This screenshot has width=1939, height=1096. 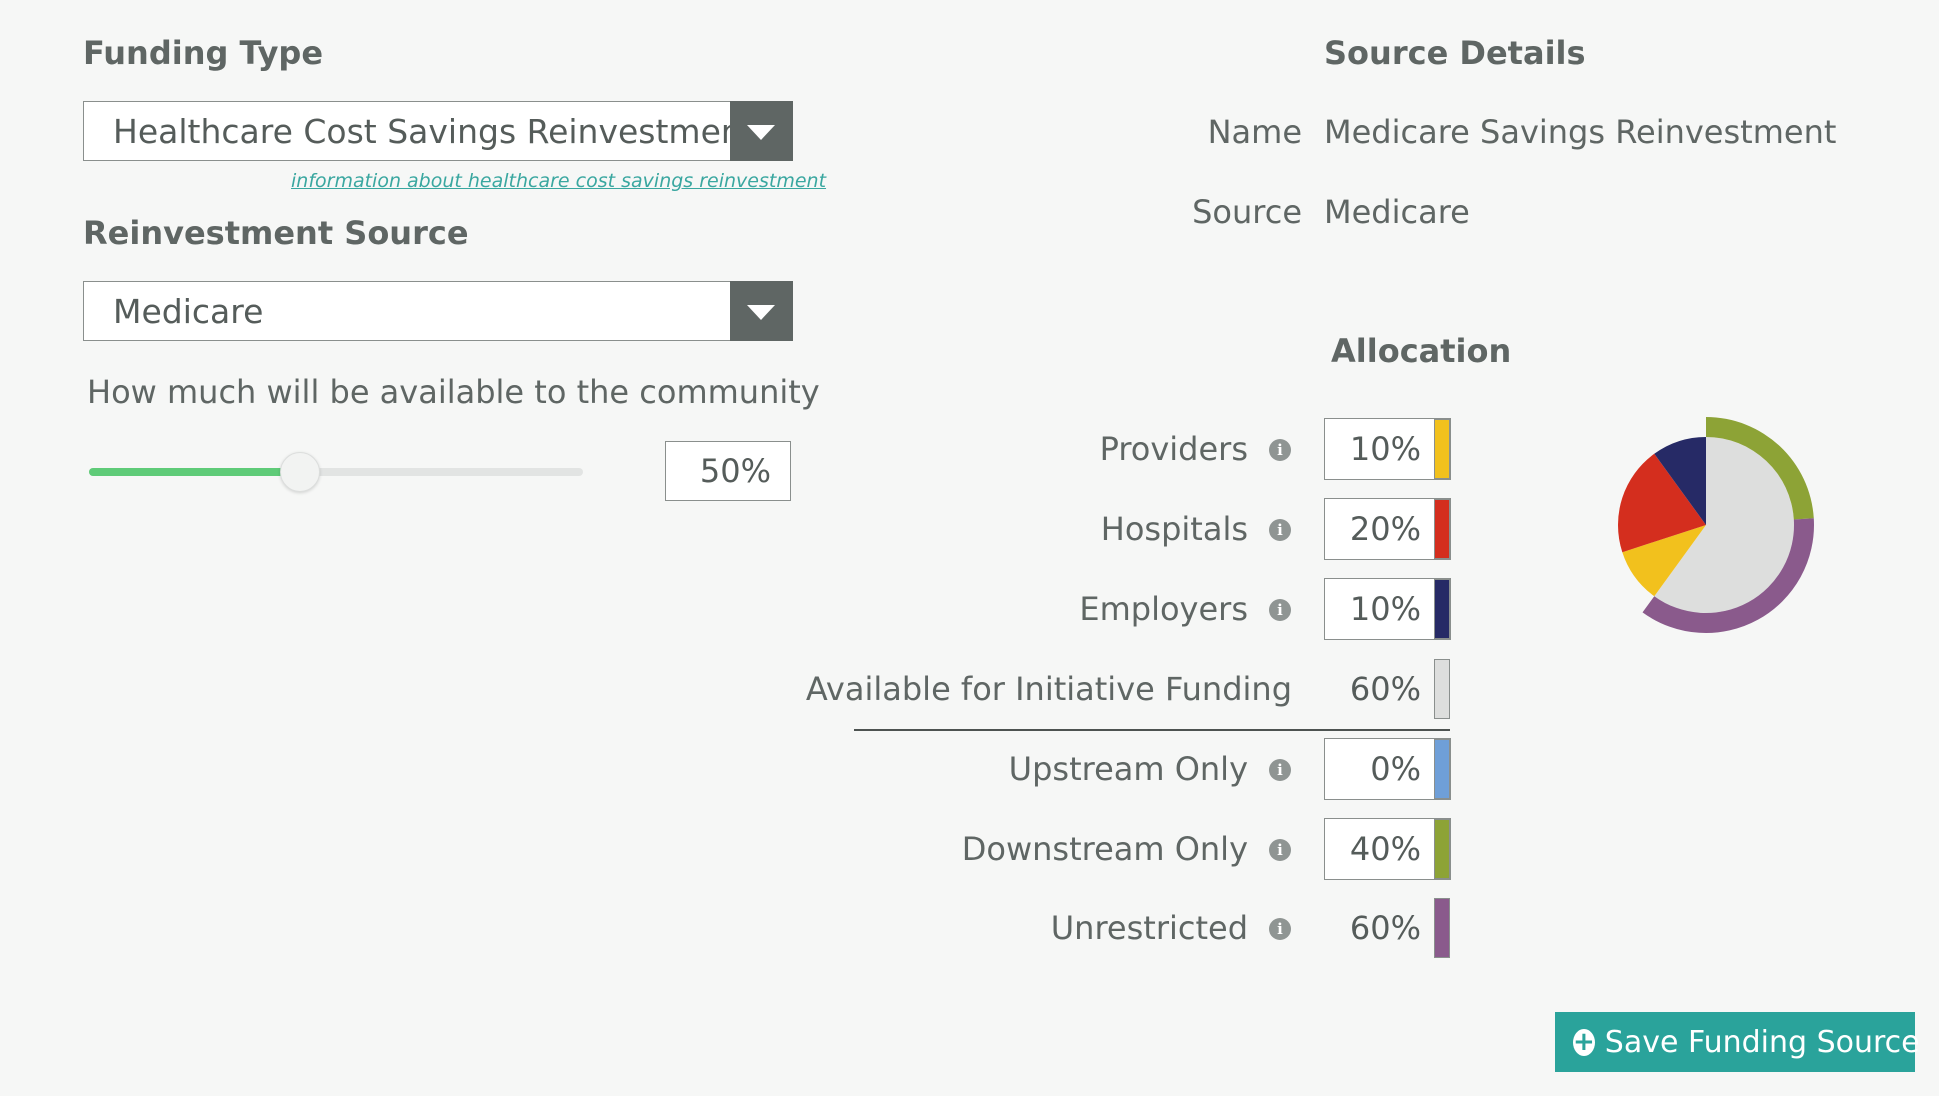 I want to click on pie-slice-hospitals, so click(x=1662, y=503).